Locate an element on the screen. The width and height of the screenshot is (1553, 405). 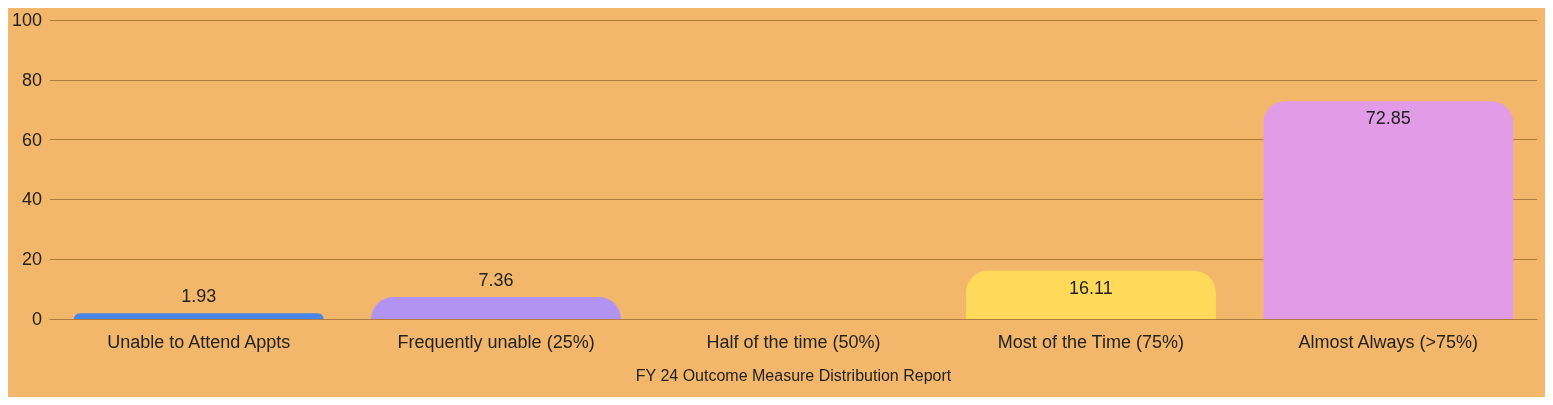
y-tick-label: 0 is located at coordinates (36, 319).